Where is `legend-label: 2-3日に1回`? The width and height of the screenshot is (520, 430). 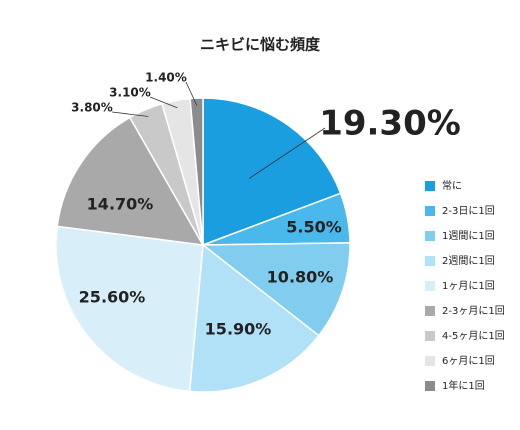 legend-label: 2-3日に1回 is located at coordinates (468, 211).